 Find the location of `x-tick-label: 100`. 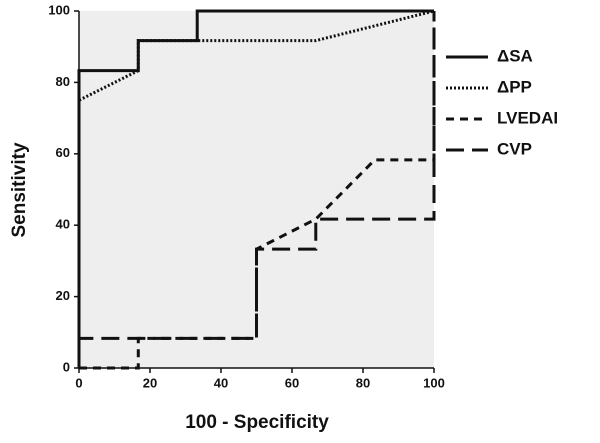

x-tick-label: 100 is located at coordinates (434, 382).